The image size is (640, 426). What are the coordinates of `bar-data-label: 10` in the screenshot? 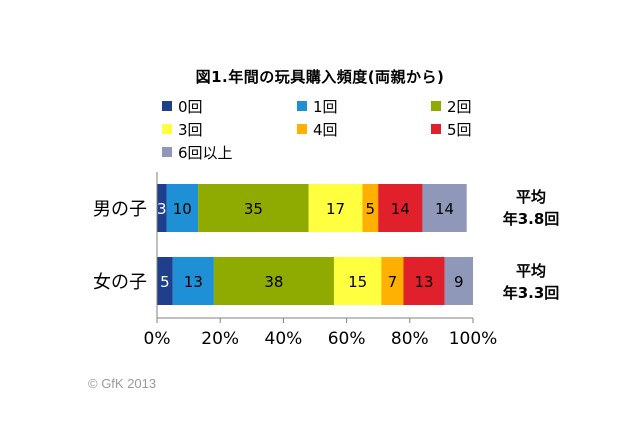 It's located at (182, 209).